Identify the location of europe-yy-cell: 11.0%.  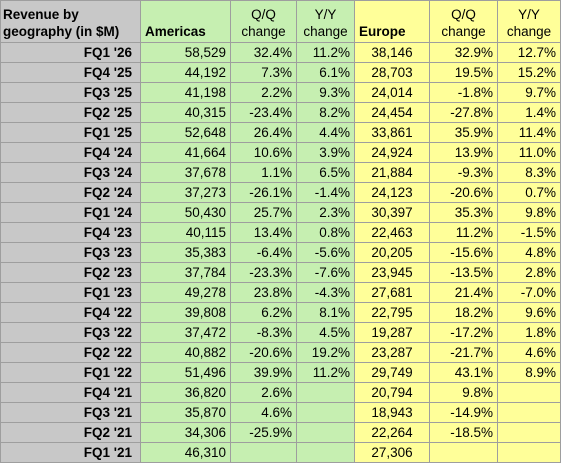
(529, 152).